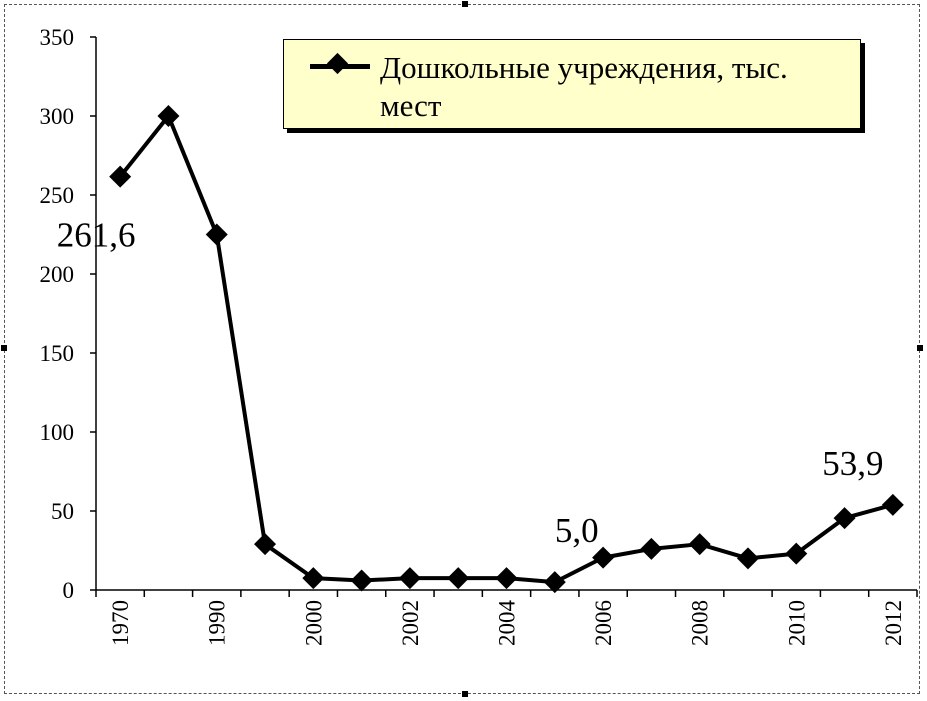 This screenshot has height=701, width=927. I want to click on data-label: 261,6, so click(96, 235).